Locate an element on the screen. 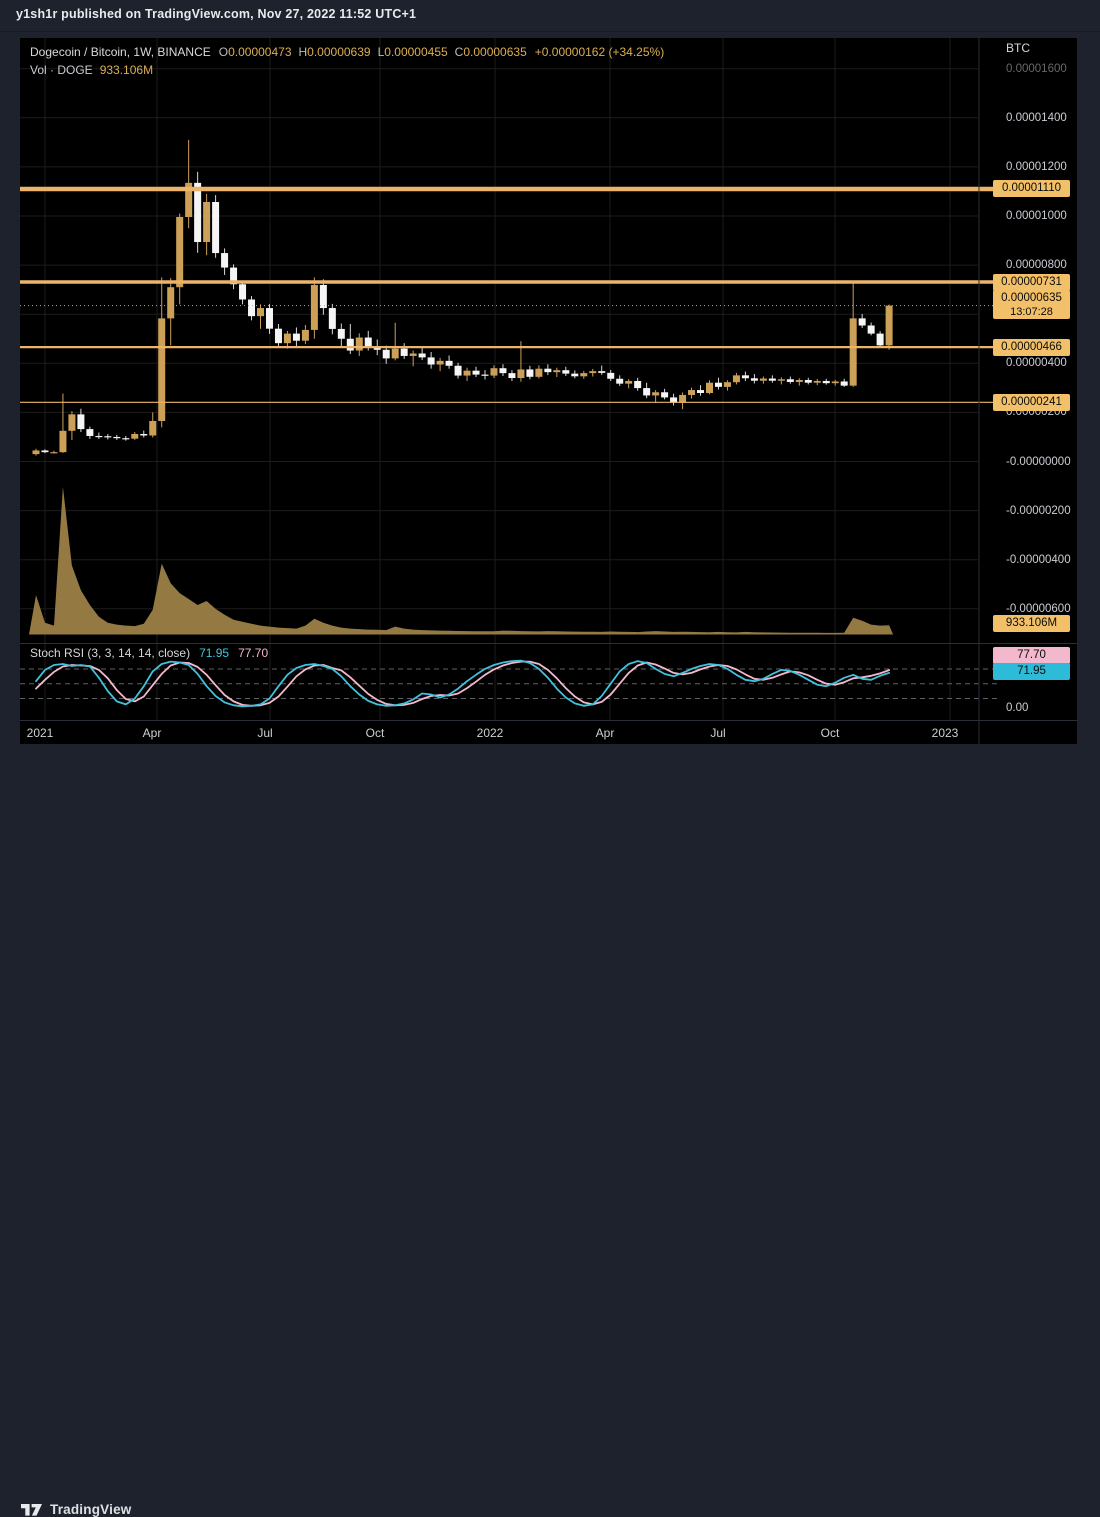  price-tick-label: 0.00000400 is located at coordinates (1036, 363).